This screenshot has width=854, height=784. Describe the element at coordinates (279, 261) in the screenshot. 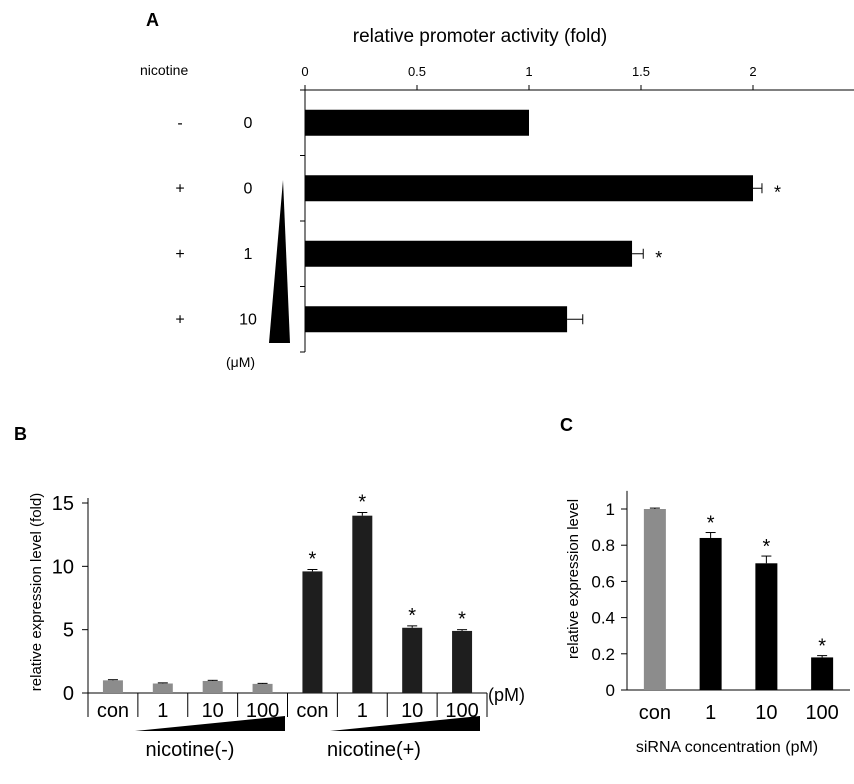

I see `panel-a-dose-wedge` at that location.